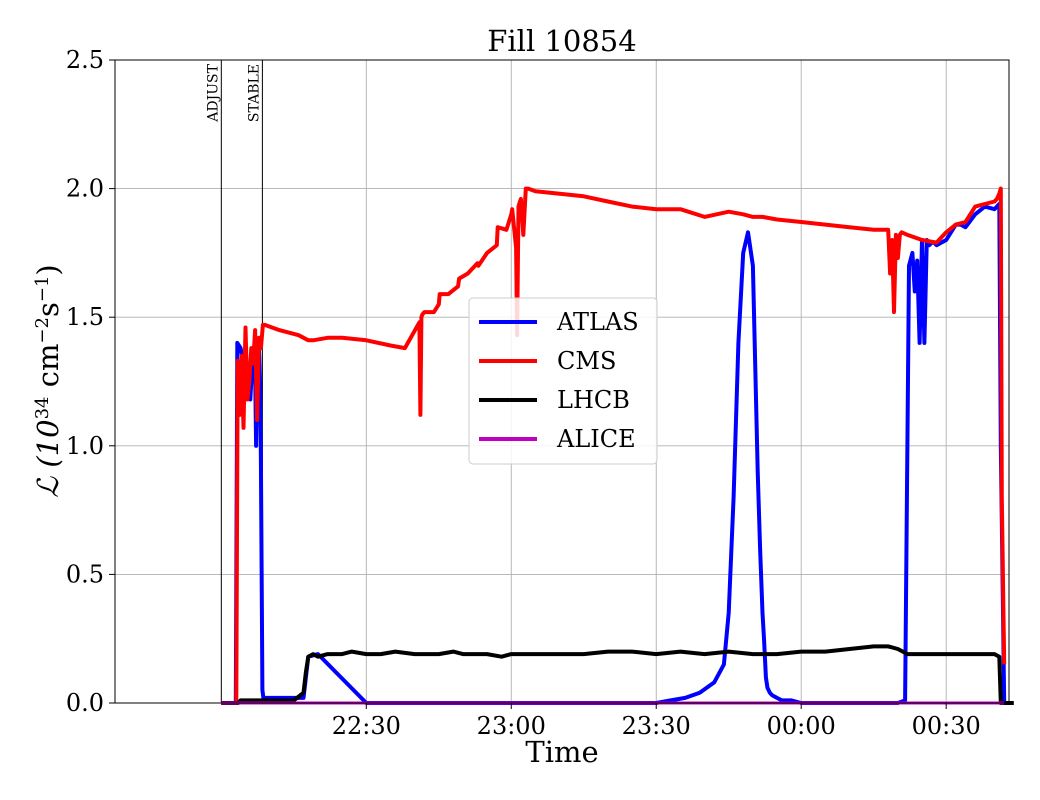  Describe the element at coordinates (42, 408) in the screenshot. I see `y-label-exponent: 34` at that location.